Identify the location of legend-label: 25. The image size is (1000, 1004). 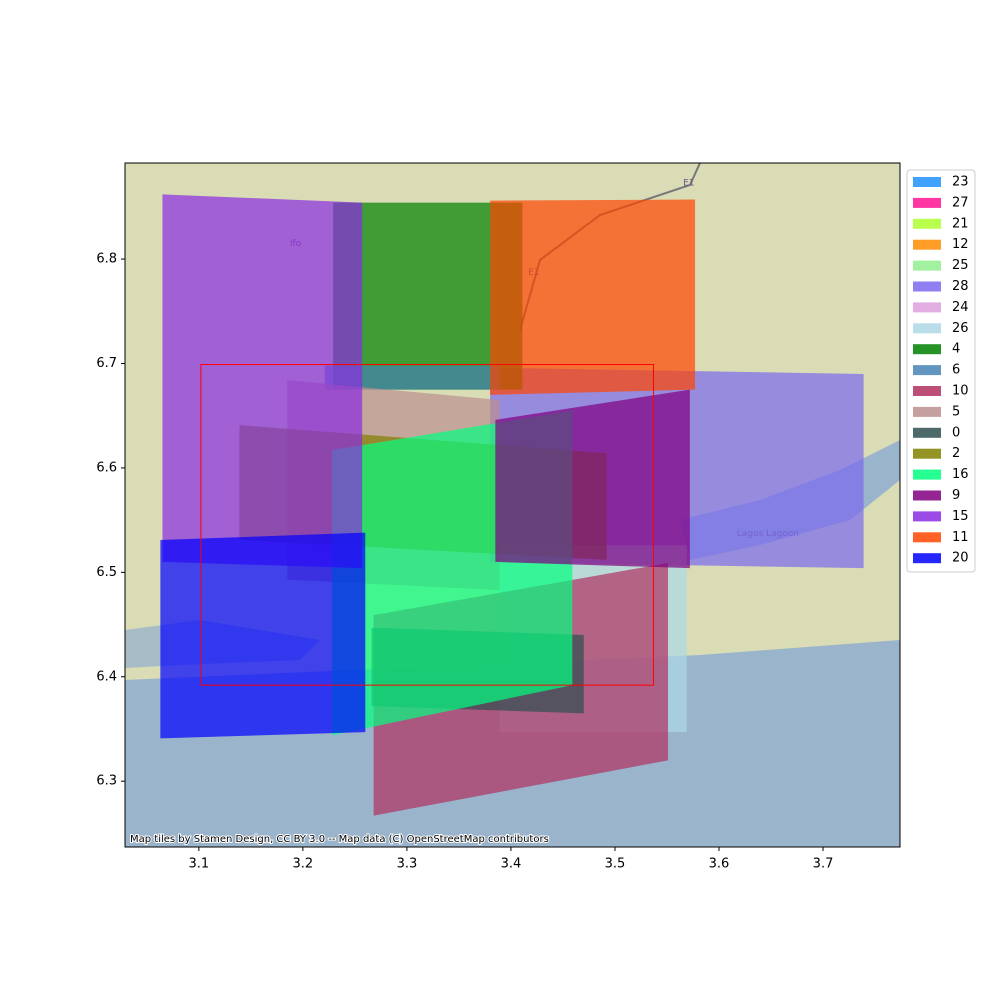
(960, 265).